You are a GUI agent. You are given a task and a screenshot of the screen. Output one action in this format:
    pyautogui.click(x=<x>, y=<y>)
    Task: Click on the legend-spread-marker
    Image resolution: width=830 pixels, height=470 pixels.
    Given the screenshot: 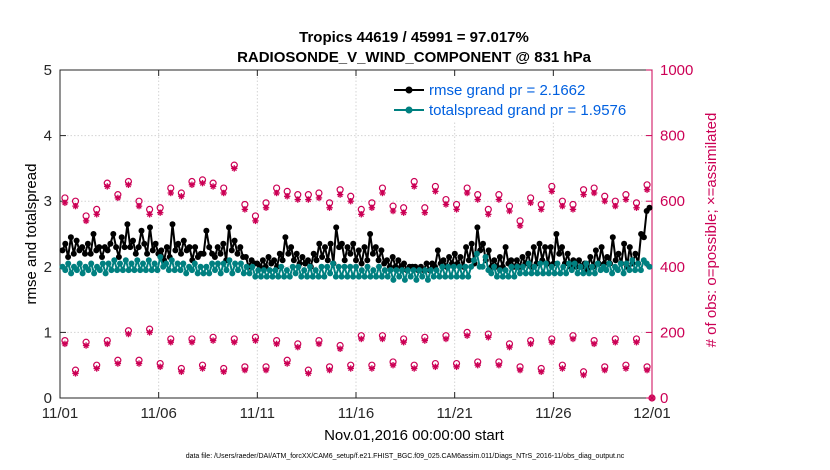 What is the action you would take?
    pyautogui.click(x=409, y=110)
    